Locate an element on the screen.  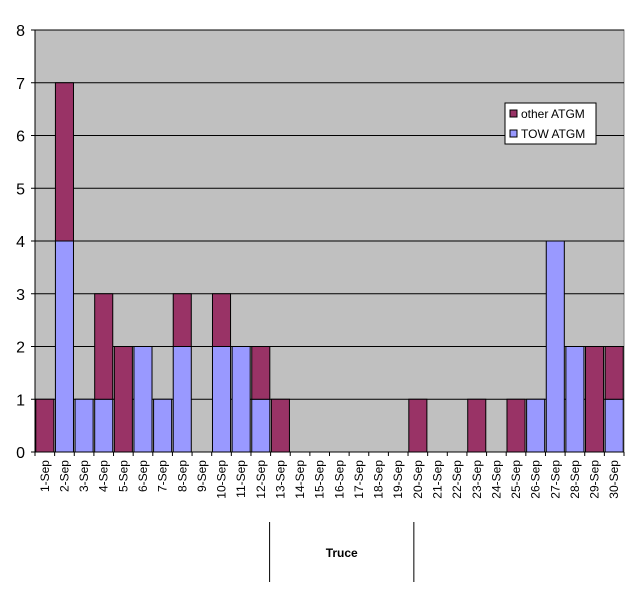
x-tick-label: 13-Sep is located at coordinates (280, 479).